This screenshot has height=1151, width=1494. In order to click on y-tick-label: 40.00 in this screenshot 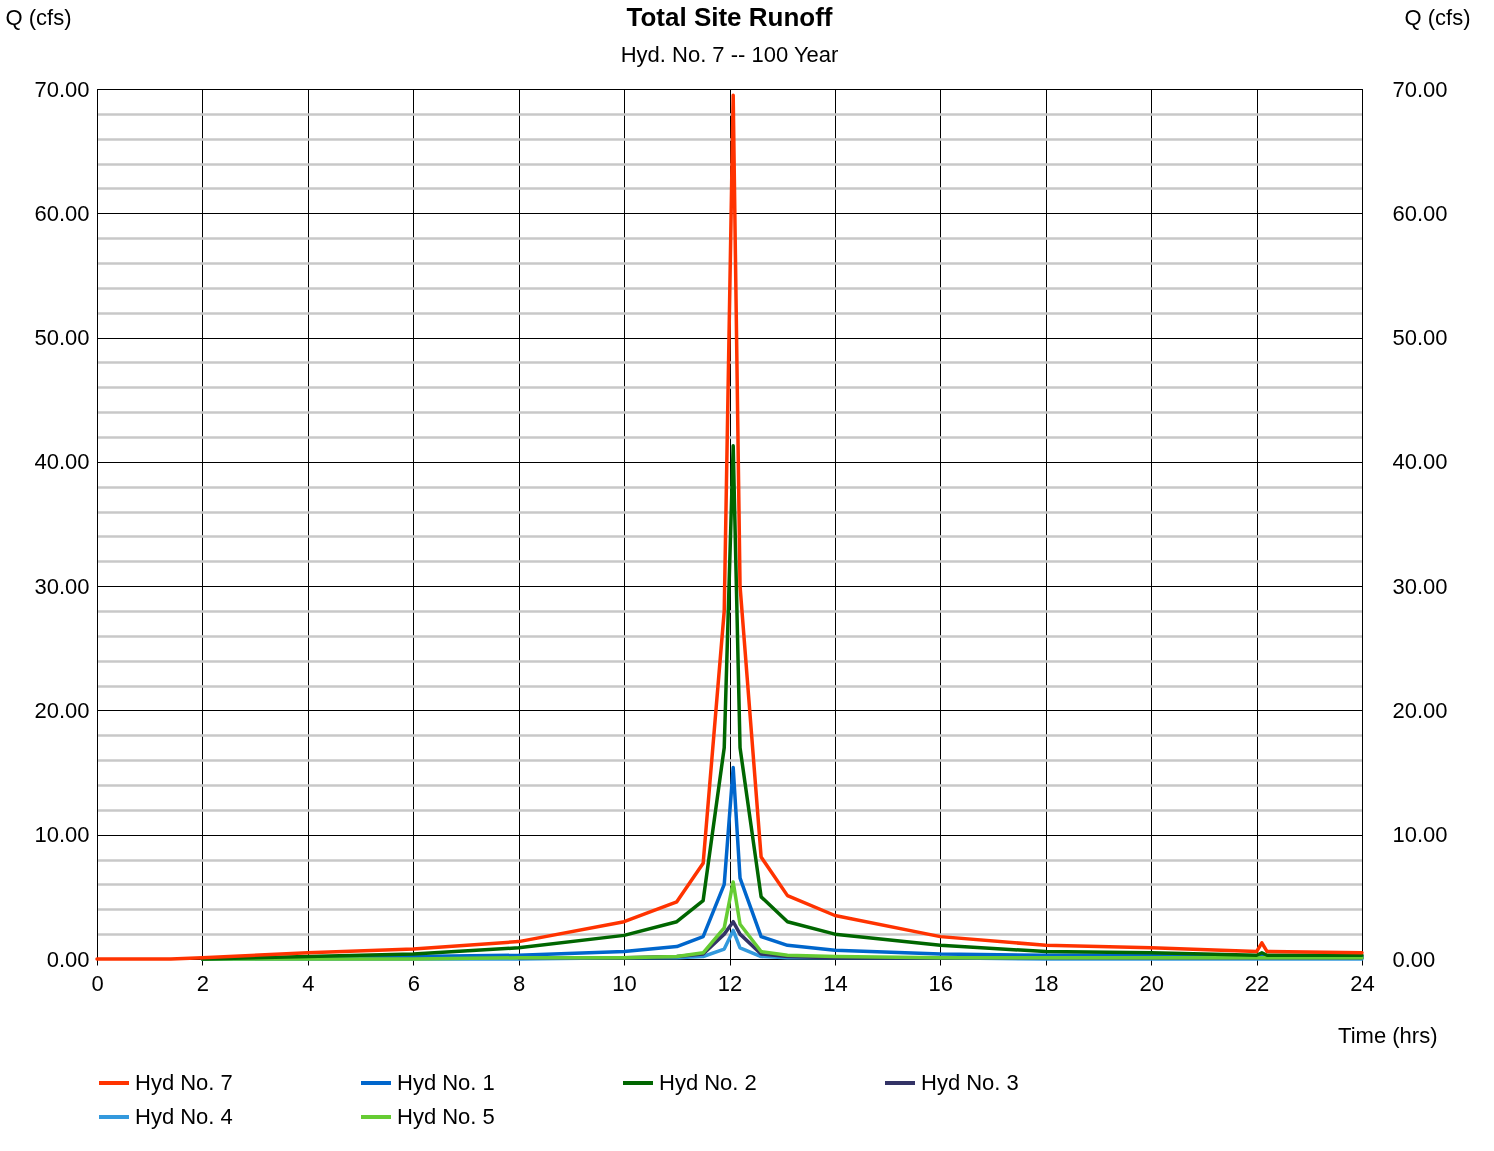, I will do `click(62, 462)`.